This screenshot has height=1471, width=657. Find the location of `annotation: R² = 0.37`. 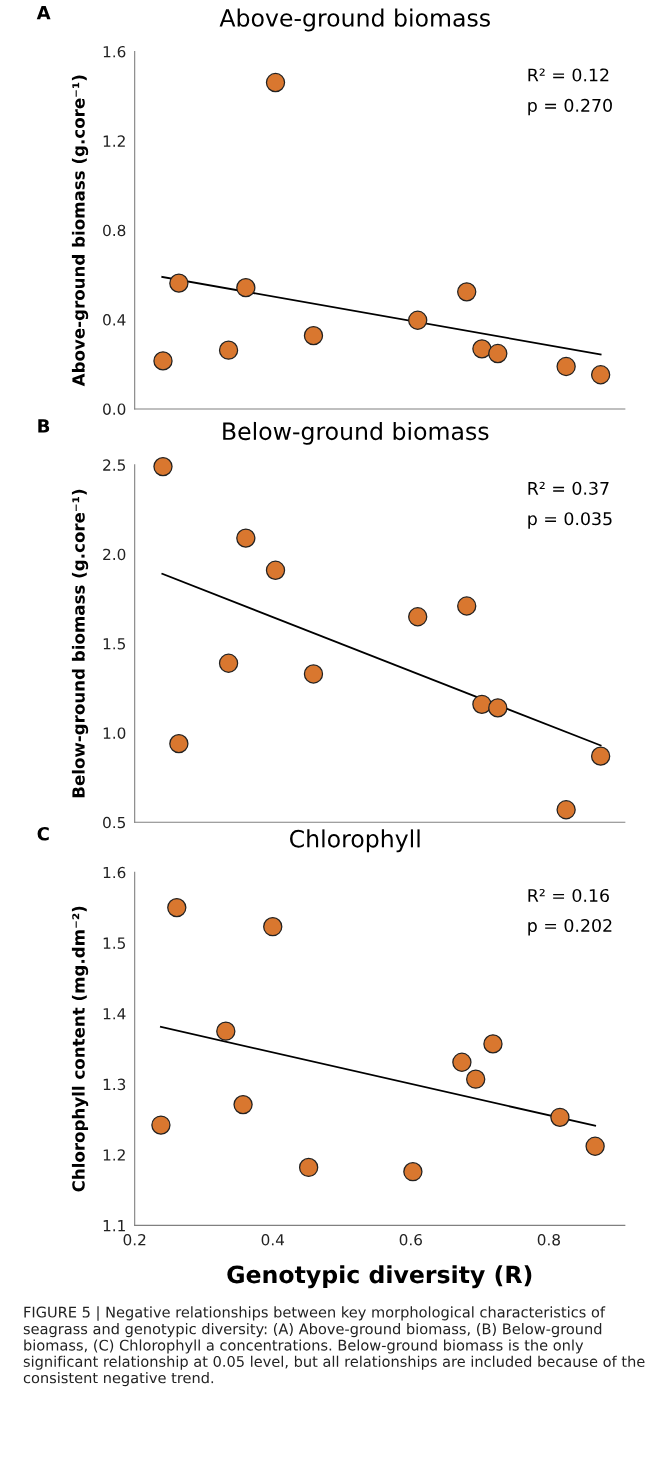

annotation: R² = 0.37 is located at coordinates (568, 488).